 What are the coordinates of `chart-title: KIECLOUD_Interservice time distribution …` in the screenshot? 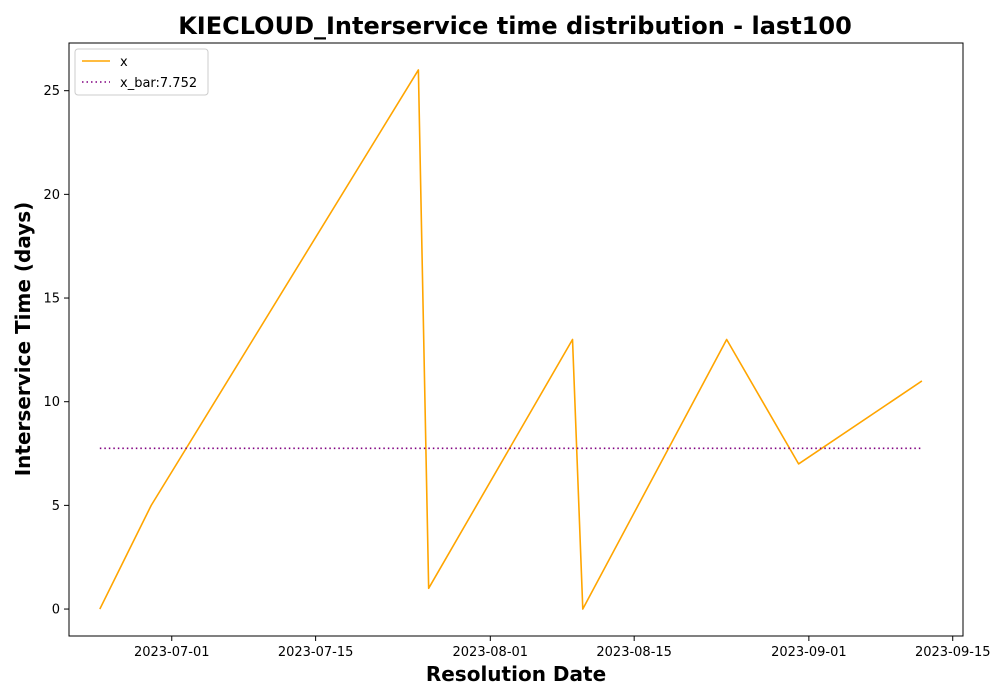 It's located at (515, 26).